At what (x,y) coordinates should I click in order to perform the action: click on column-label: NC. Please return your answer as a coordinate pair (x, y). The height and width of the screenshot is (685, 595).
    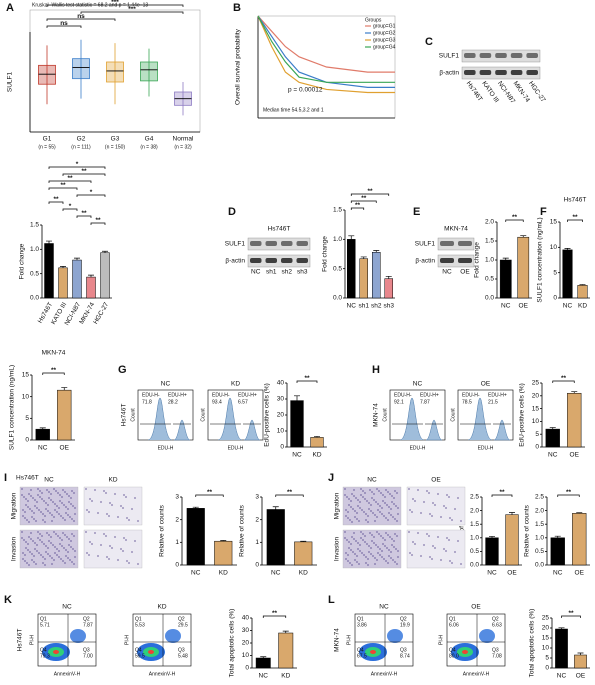
    Looking at the image, I should click on (49, 480).